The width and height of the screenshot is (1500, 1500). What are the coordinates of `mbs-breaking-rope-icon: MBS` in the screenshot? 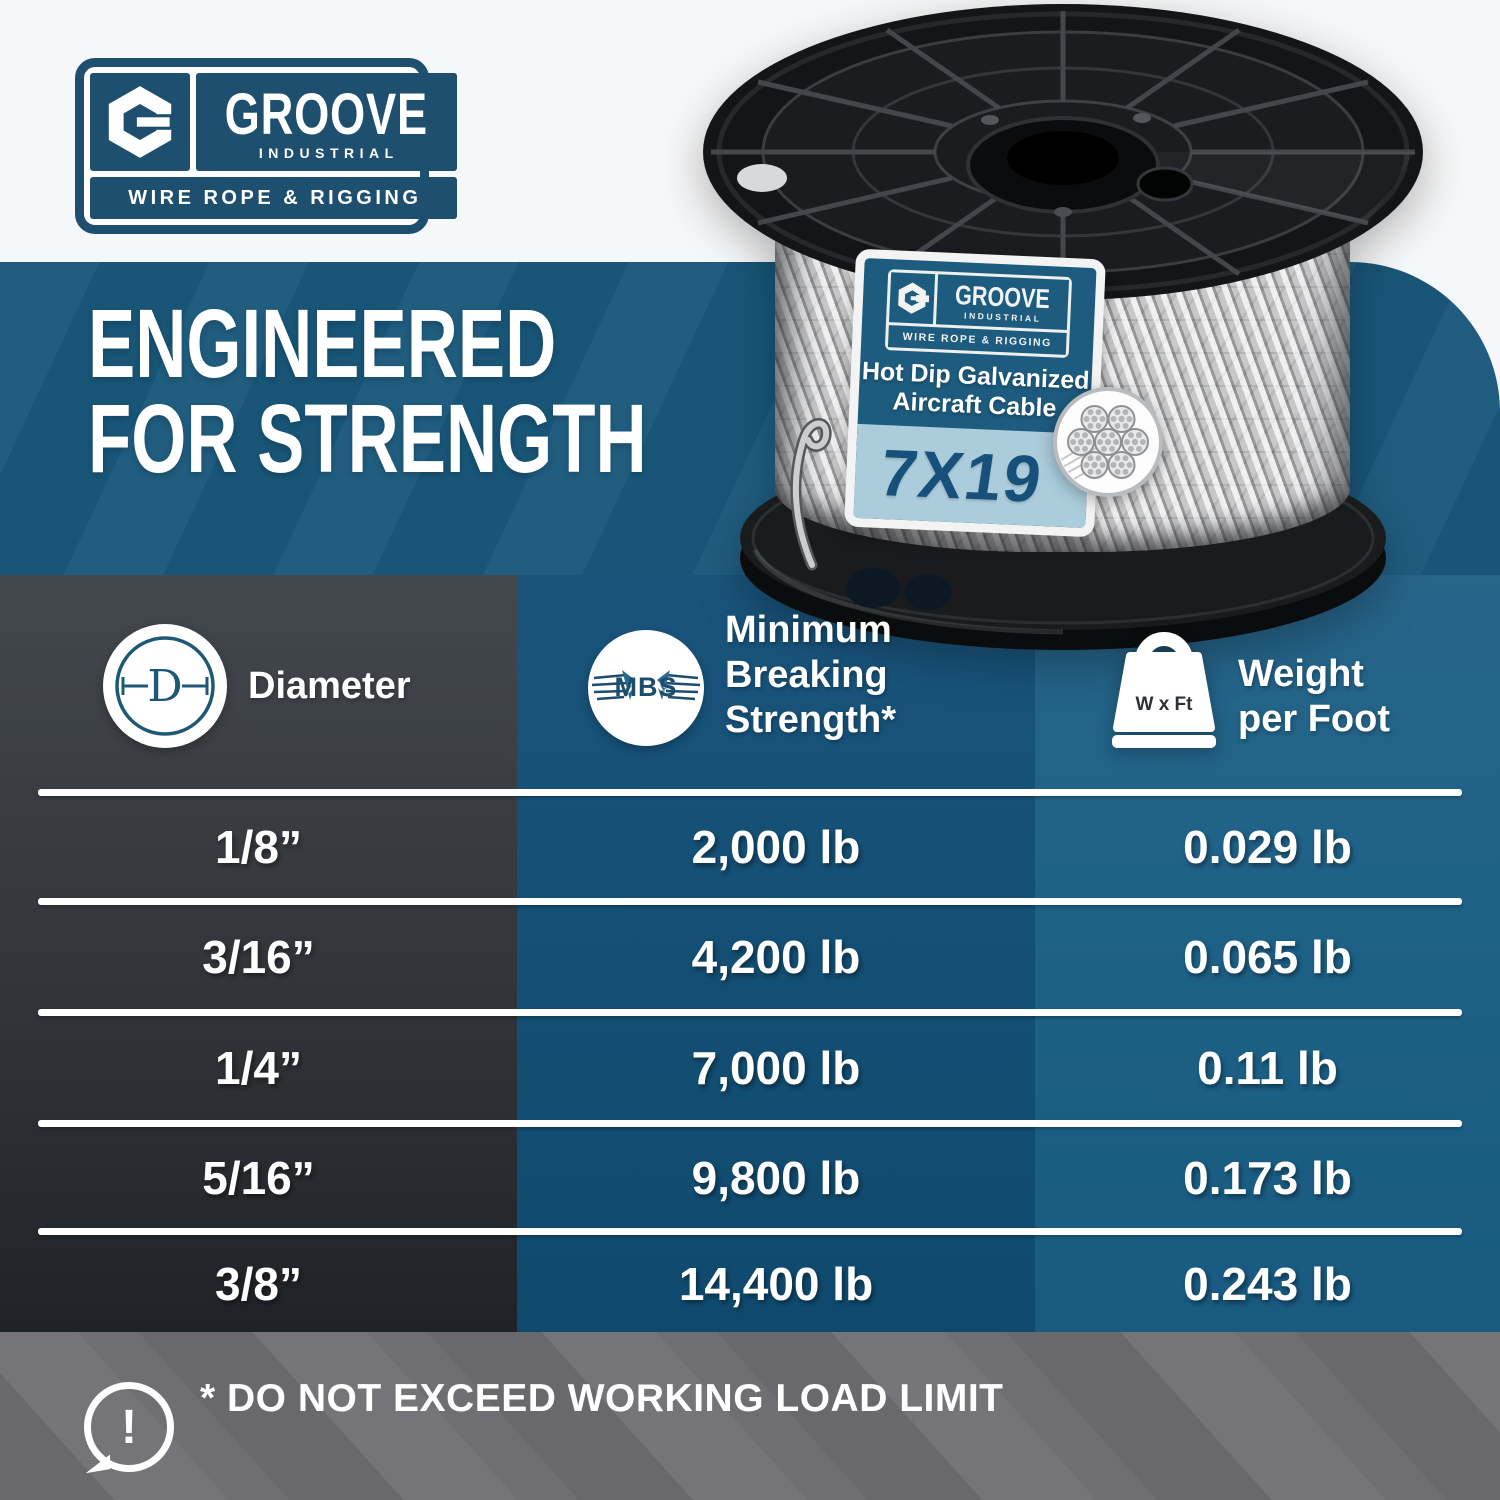 It's located at (646, 686).